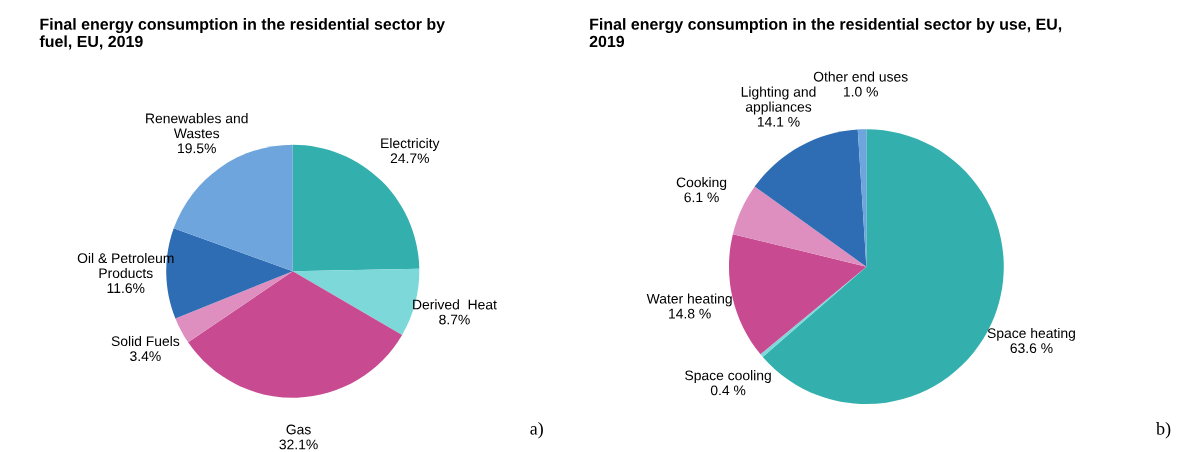 Image resolution: width=1195 pixels, height=452 pixels. What do you see at coordinates (778, 121) in the screenshot?
I see `data-label: 14.1 %` at bounding box center [778, 121].